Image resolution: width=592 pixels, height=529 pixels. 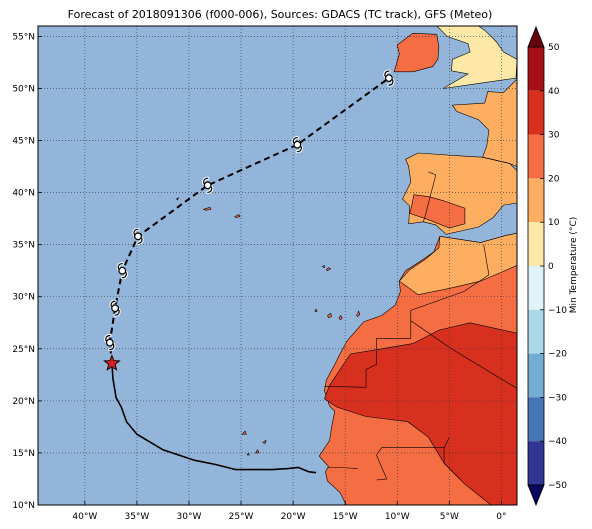 What do you see at coordinates (189, 517) in the screenshot?
I see `lon-tick-label: 30°W` at bounding box center [189, 517].